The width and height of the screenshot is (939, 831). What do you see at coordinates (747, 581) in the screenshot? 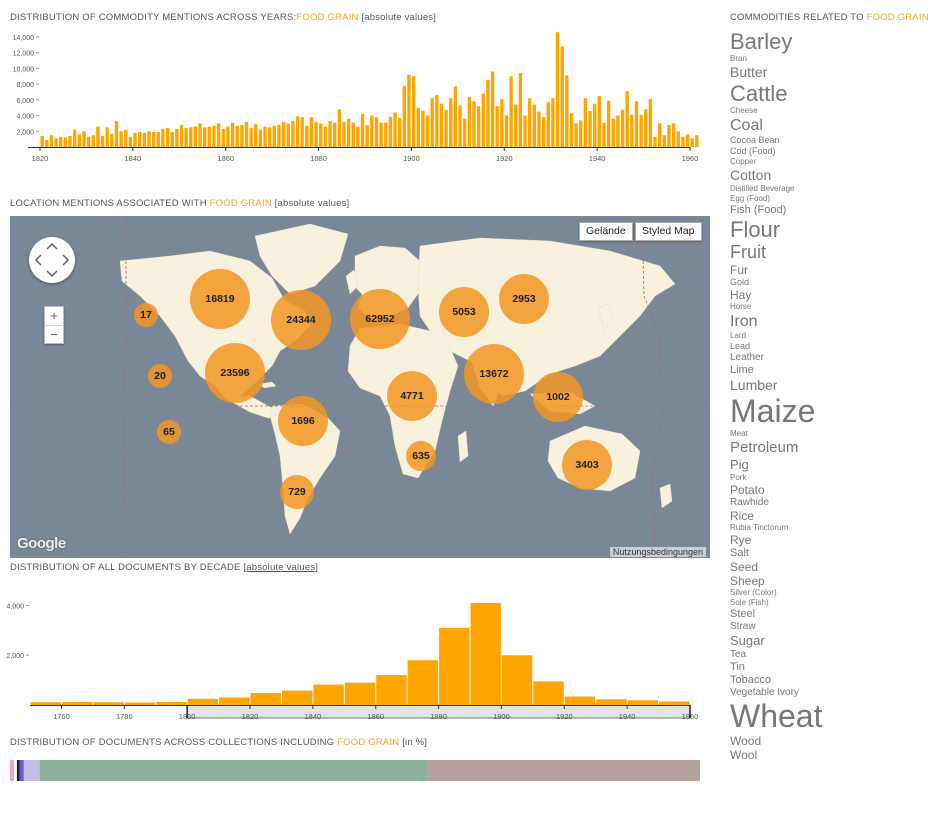
I see `commodity-link: Sheep` at bounding box center [747, 581].